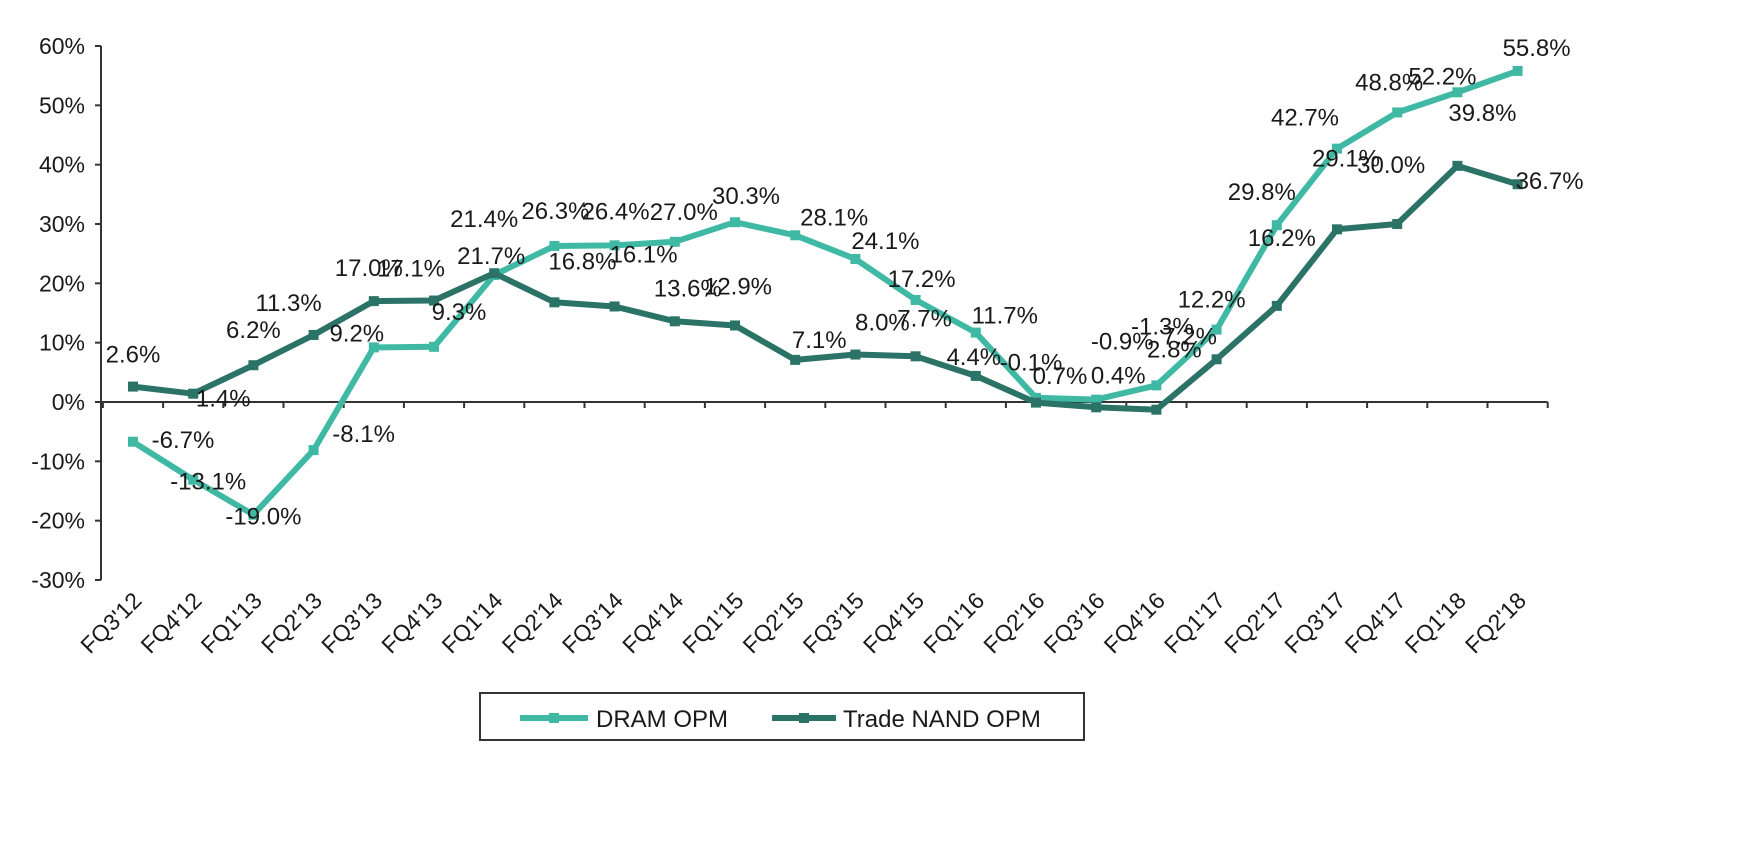 The height and width of the screenshot is (844, 1742). I want to click on trade-nand-opm-data-label: 8.0%, so click(882, 323).